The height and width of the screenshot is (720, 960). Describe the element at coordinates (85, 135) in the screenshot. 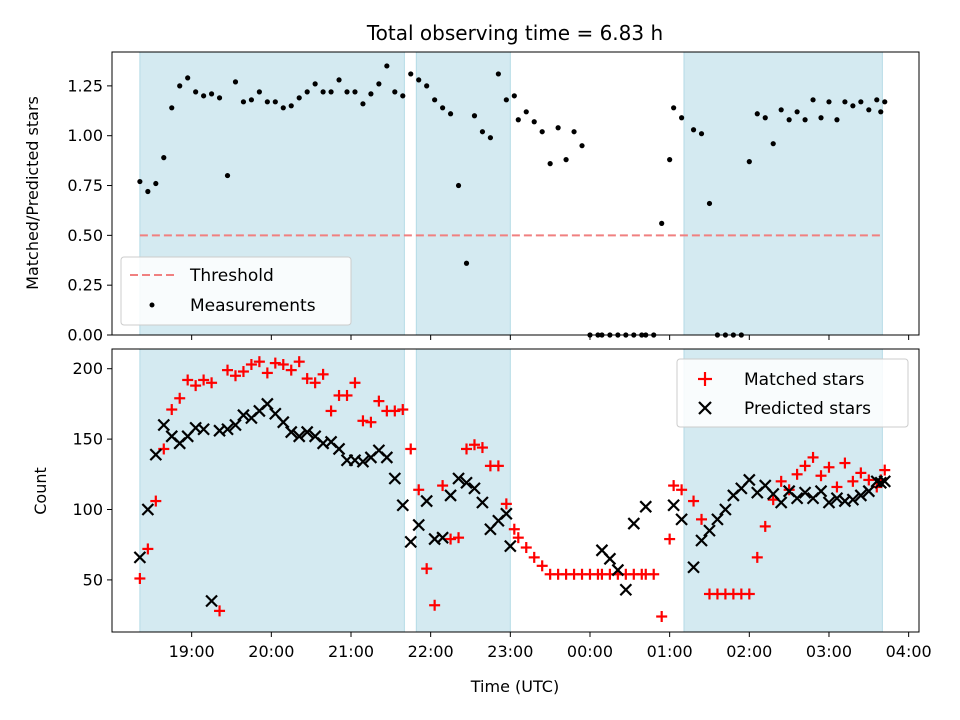

I see `y-tick-label: 1.00` at that location.